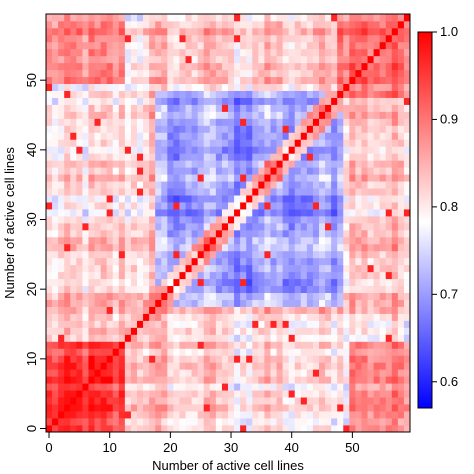 The width and height of the screenshot is (474, 474). I want to click on x-tick-label: 20, so click(170, 447).